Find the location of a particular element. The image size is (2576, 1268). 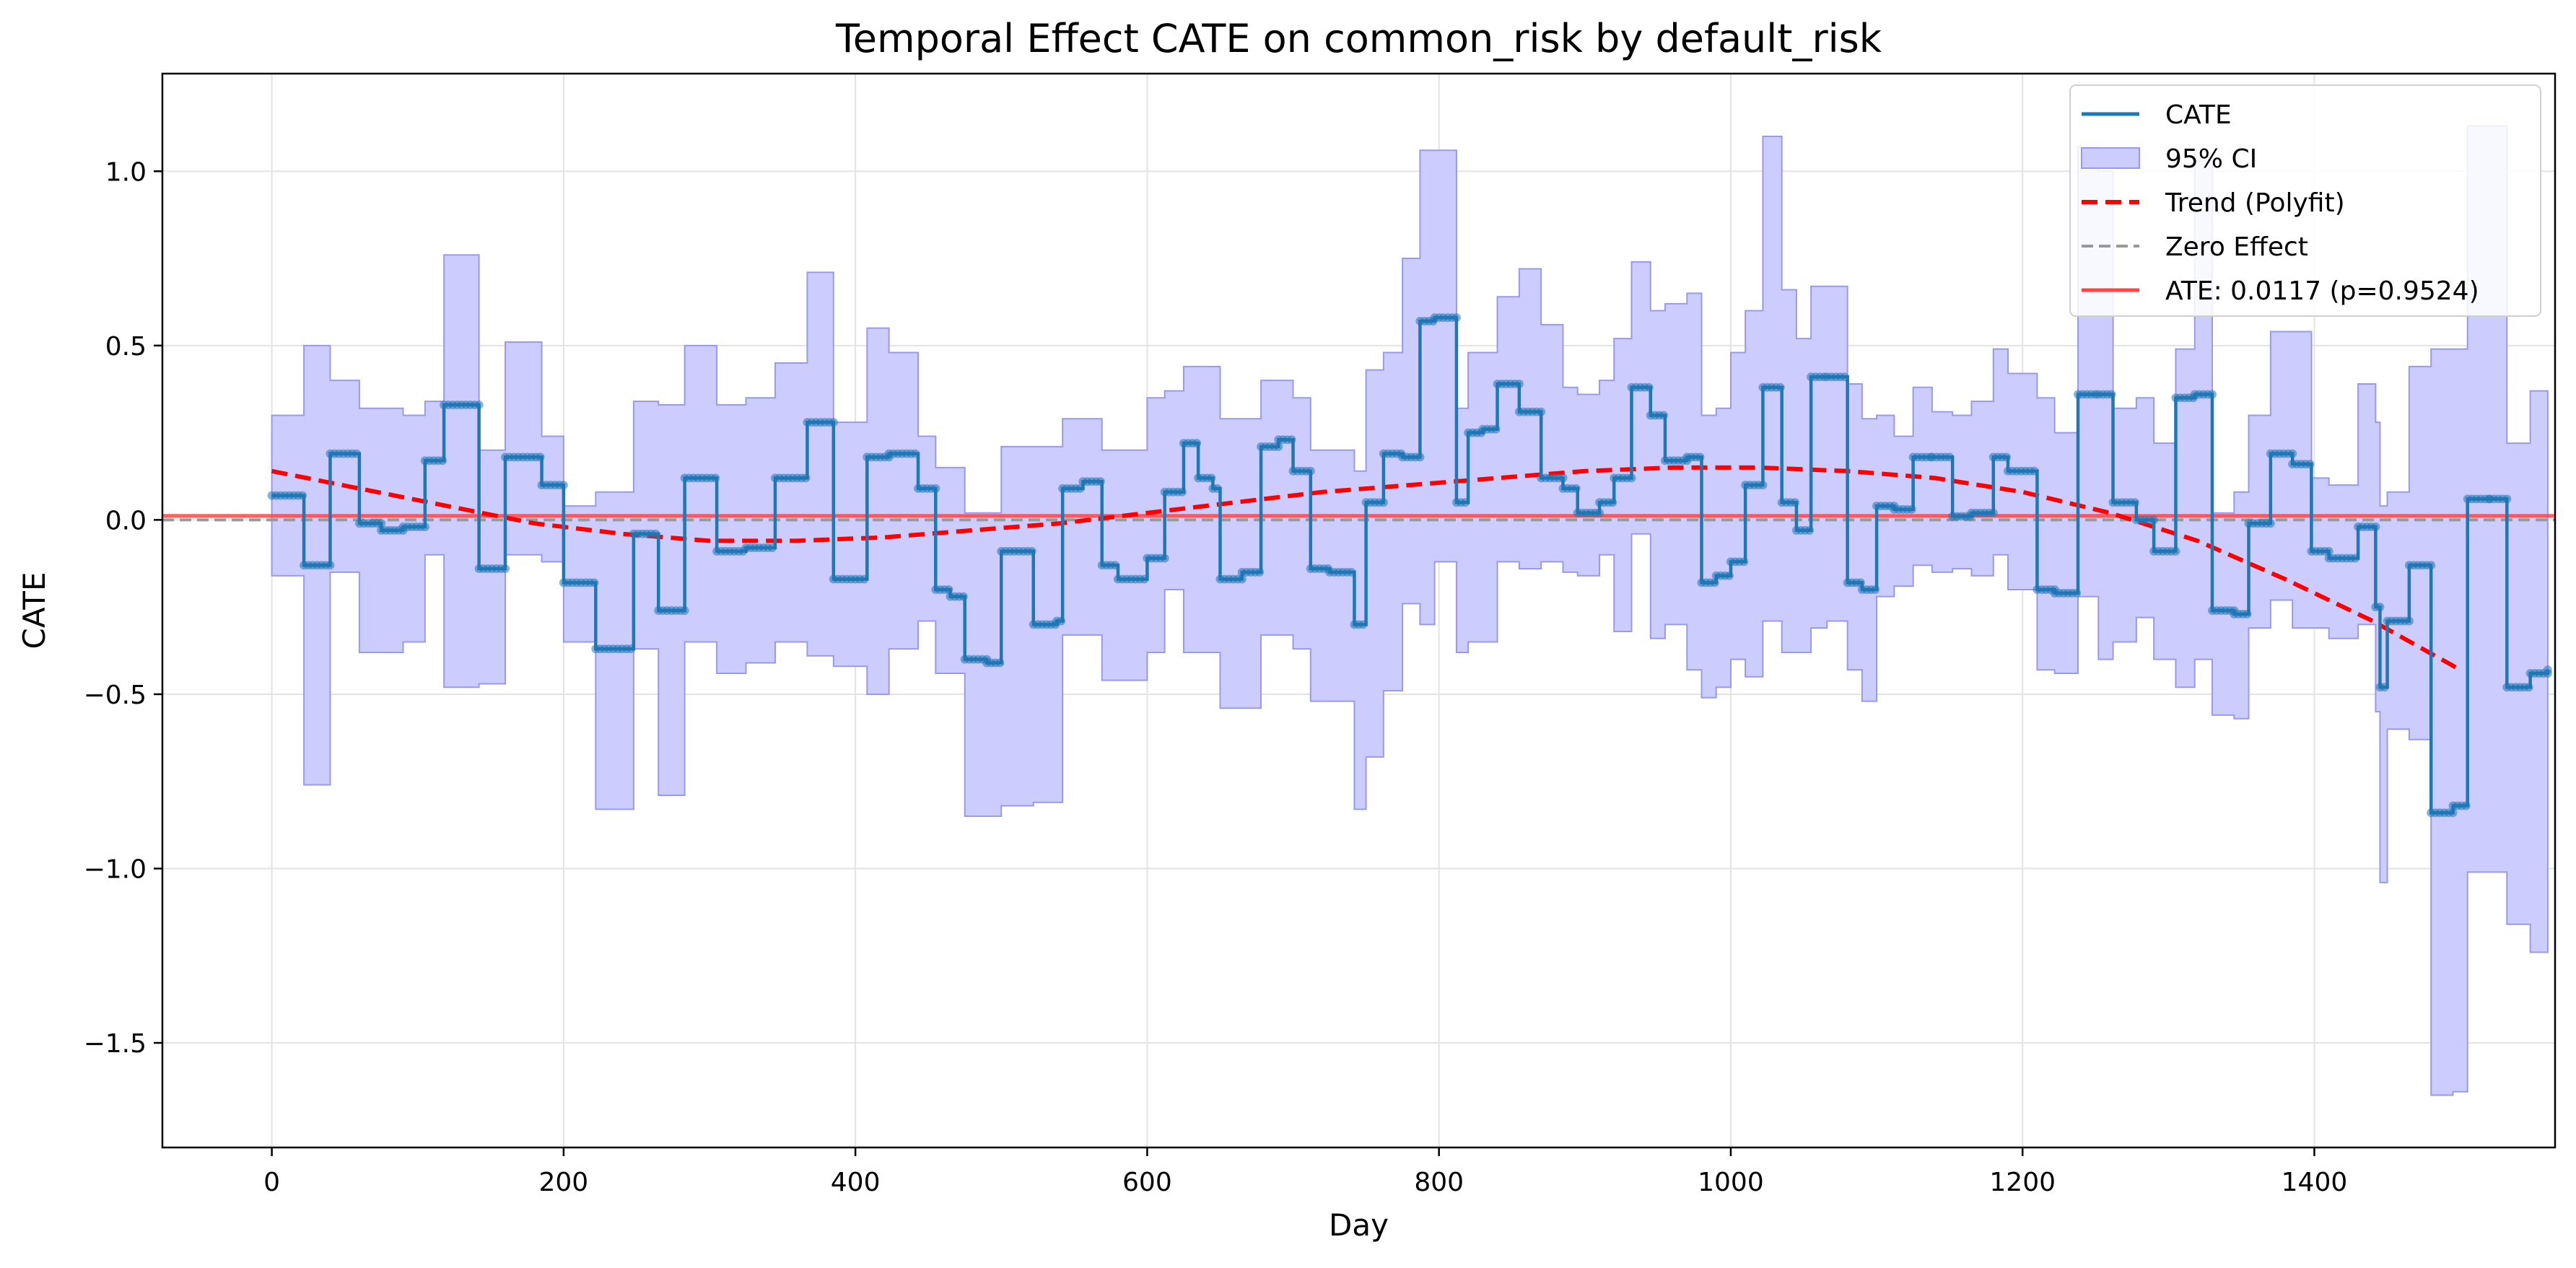

legend-box is located at coordinates (2305, 200).